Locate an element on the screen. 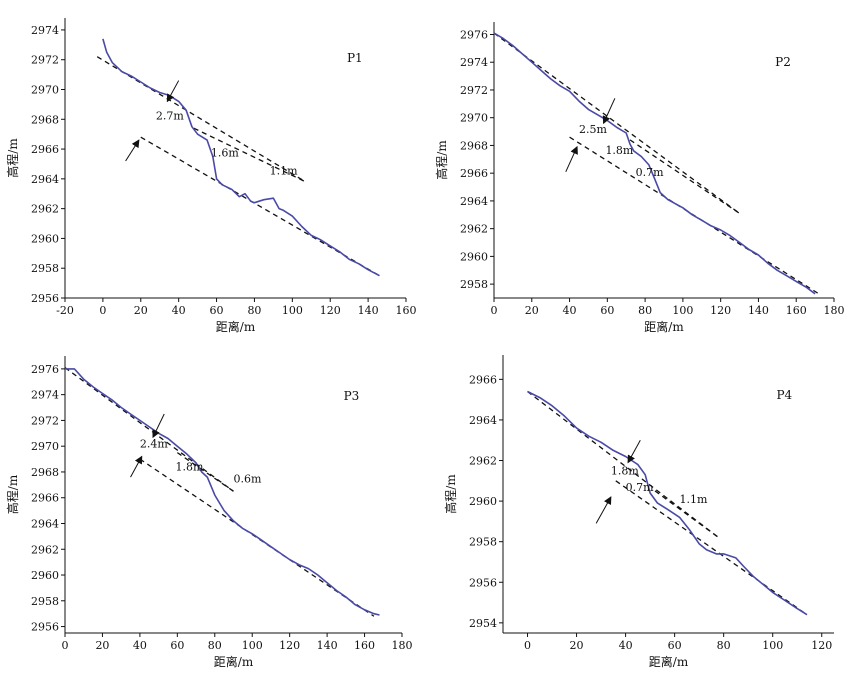 The image size is (853, 683). x-tick-label: -20 is located at coordinates (65, 310).